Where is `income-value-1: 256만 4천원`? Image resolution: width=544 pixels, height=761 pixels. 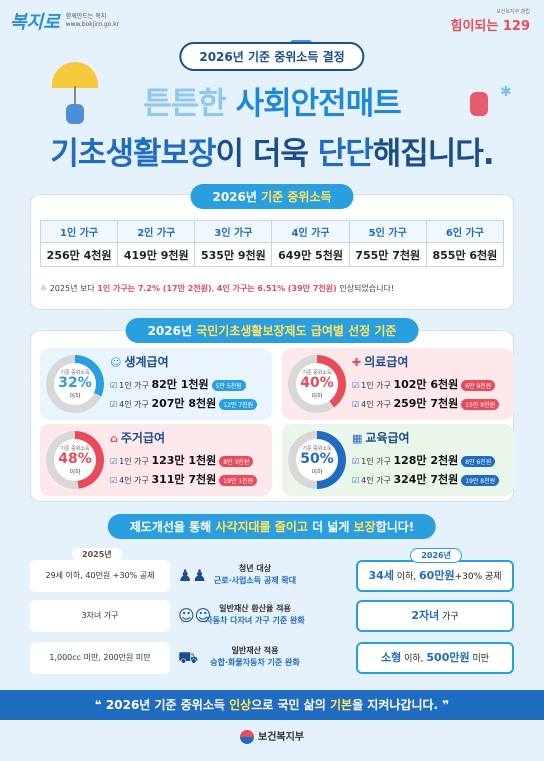 income-value-1: 256만 4천원 is located at coordinates (79, 254).